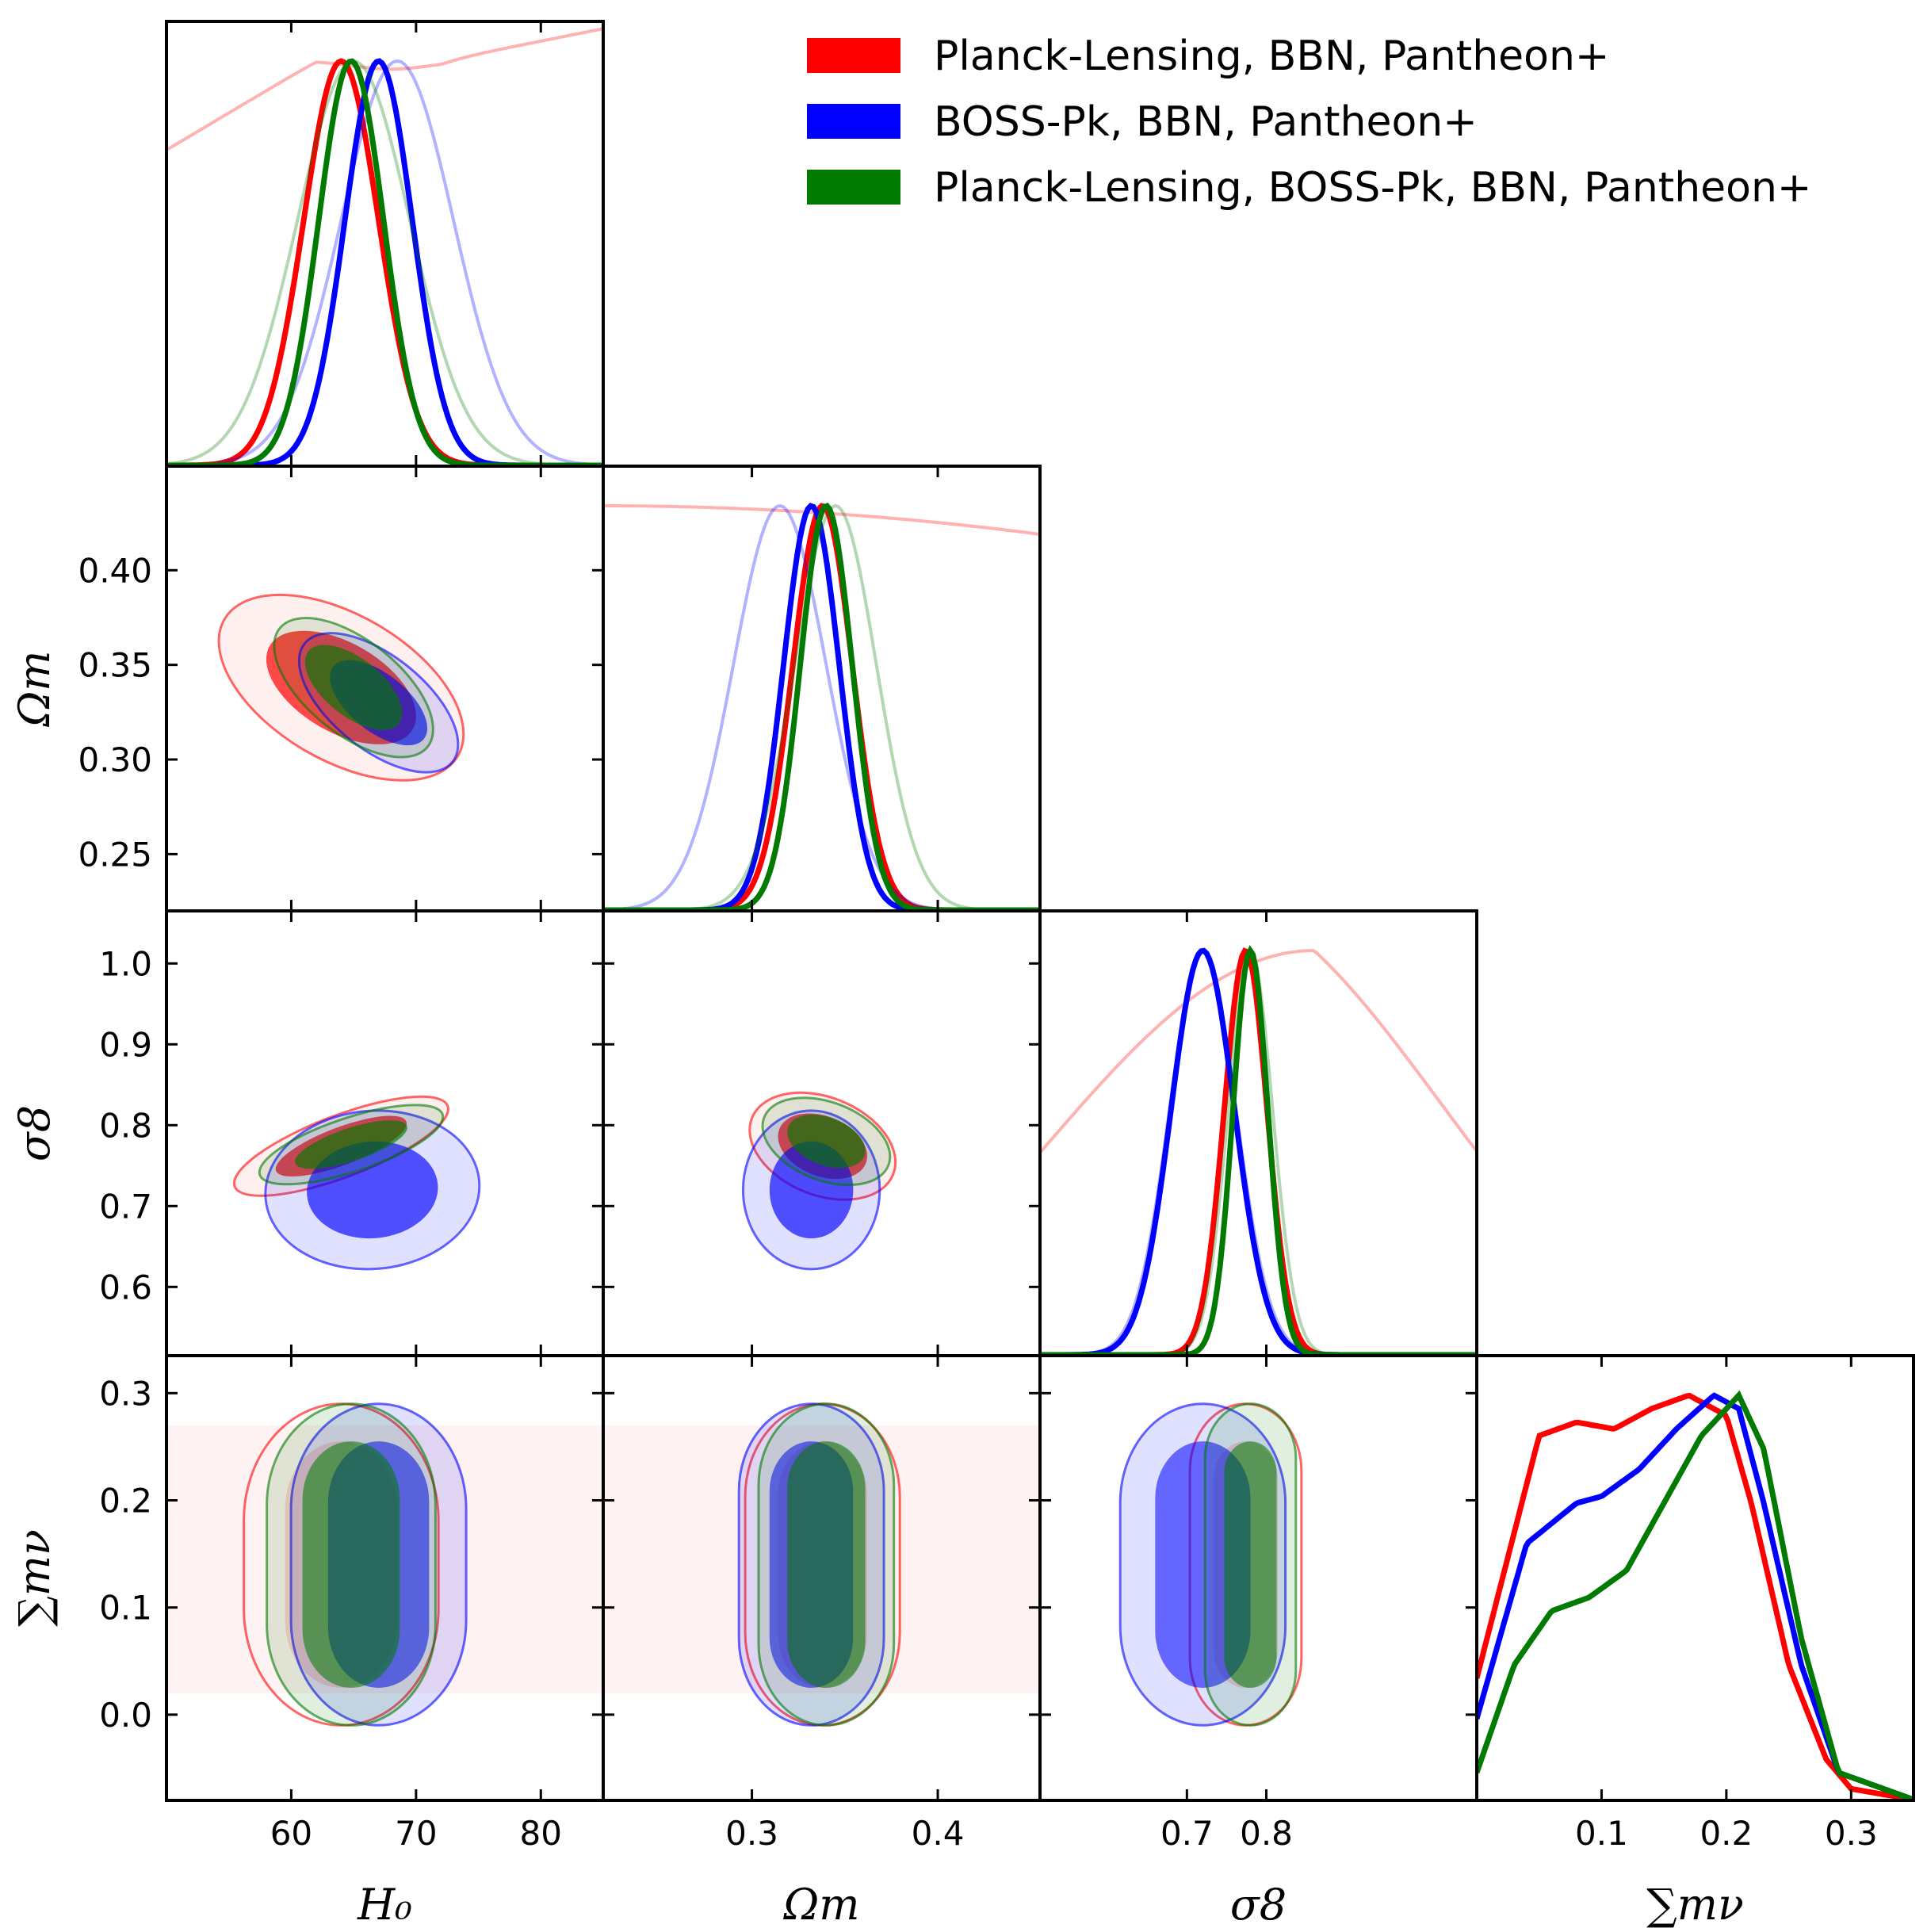  What do you see at coordinates (1851, 1833) in the screenshot?
I see `x-tick-label-mnu: 0.3` at bounding box center [1851, 1833].